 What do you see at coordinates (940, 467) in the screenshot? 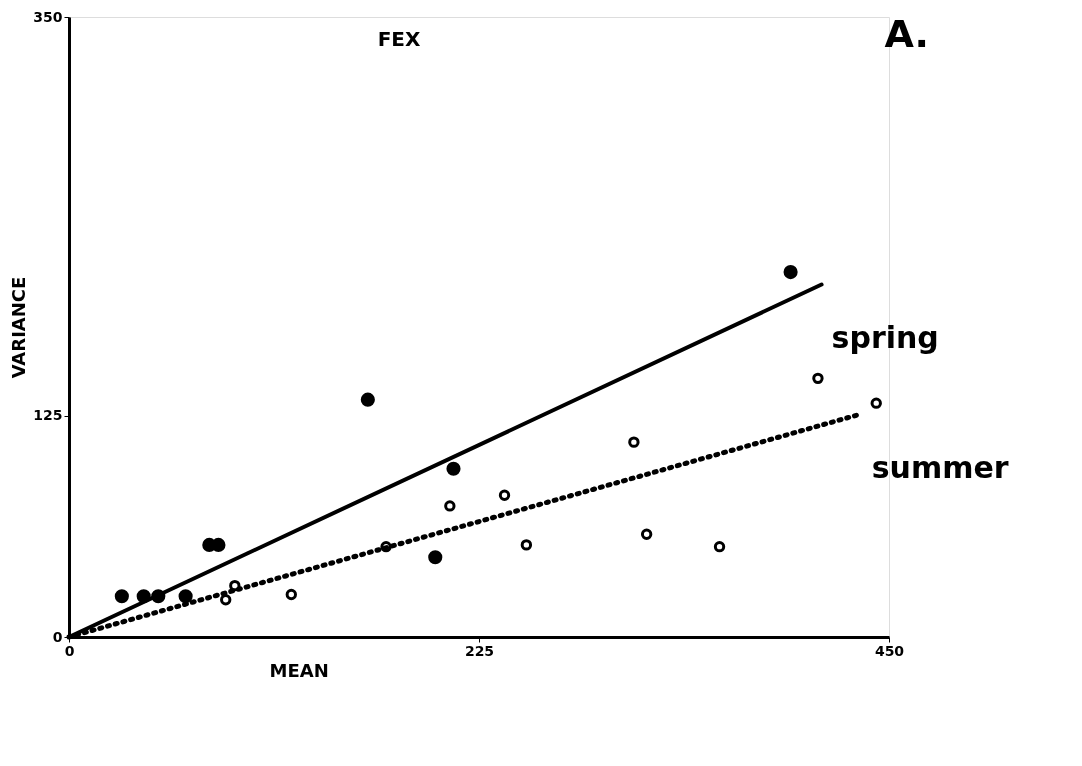
I see `series-label: summer` at bounding box center [940, 467].